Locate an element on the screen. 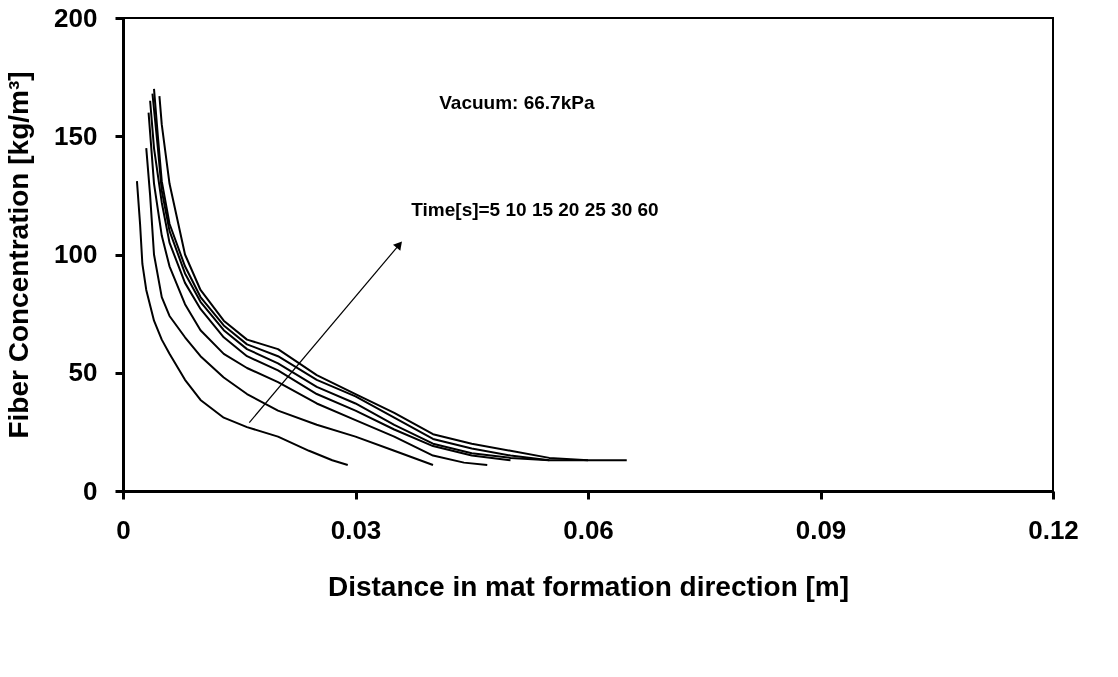  y-tick-label: 200 is located at coordinates (76, 17).